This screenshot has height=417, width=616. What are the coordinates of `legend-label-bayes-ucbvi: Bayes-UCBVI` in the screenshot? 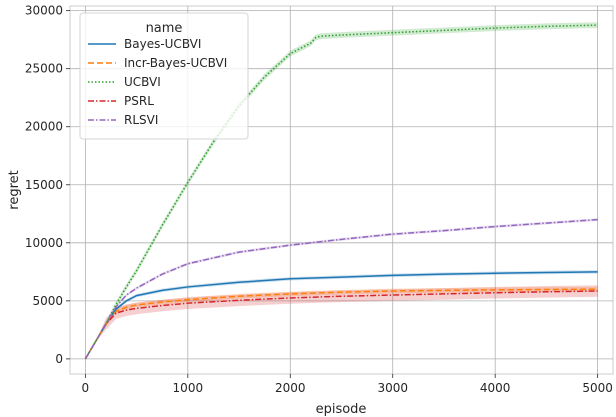 It's located at (162, 44).